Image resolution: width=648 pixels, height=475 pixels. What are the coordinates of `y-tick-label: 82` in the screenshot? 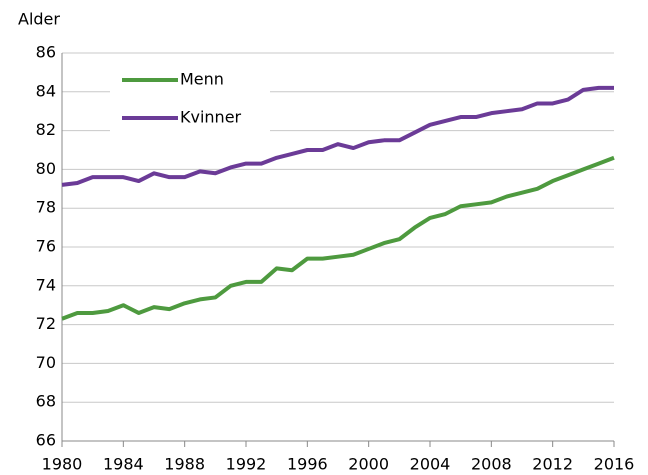 It's located at (46, 129).